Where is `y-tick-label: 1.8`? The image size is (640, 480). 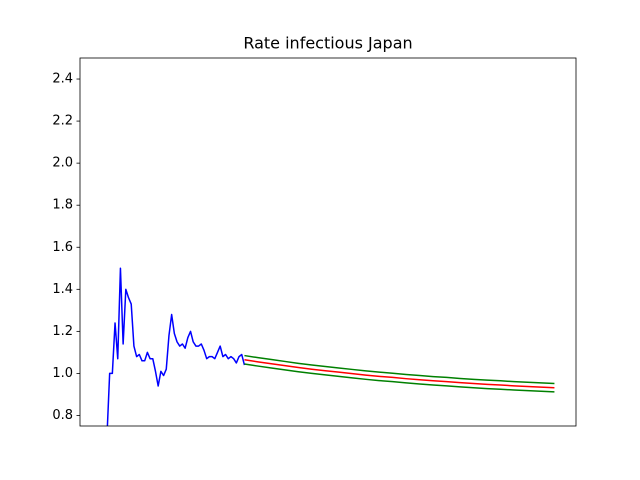 y-tick-label: 1.8 is located at coordinates (62, 205).